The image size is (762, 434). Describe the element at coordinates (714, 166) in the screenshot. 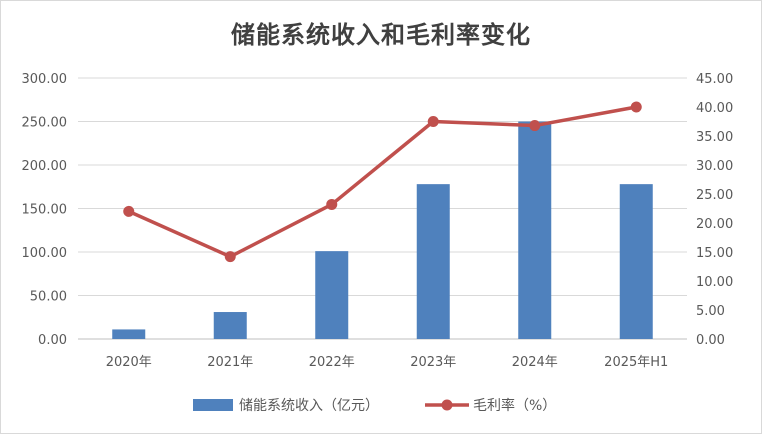

I see `y-right-tick-label: 30.00` at that location.